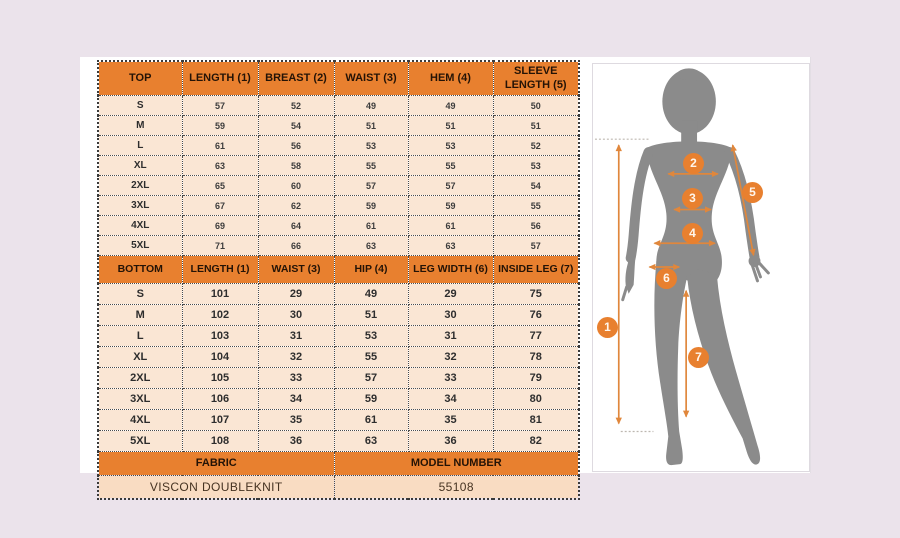 The width and height of the screenshot is (900, 538). I want to click on measurement-cell: 104, so click(220, 357).